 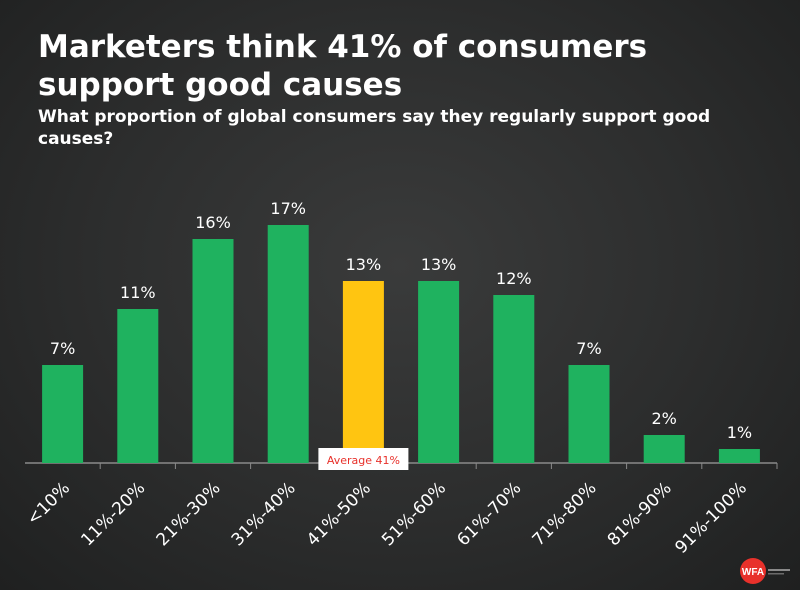 What do you see at coordinates (264, 514) in the screenshot?
I see `x-tick-label: 31%-40%` at bounding box center [264, 514].